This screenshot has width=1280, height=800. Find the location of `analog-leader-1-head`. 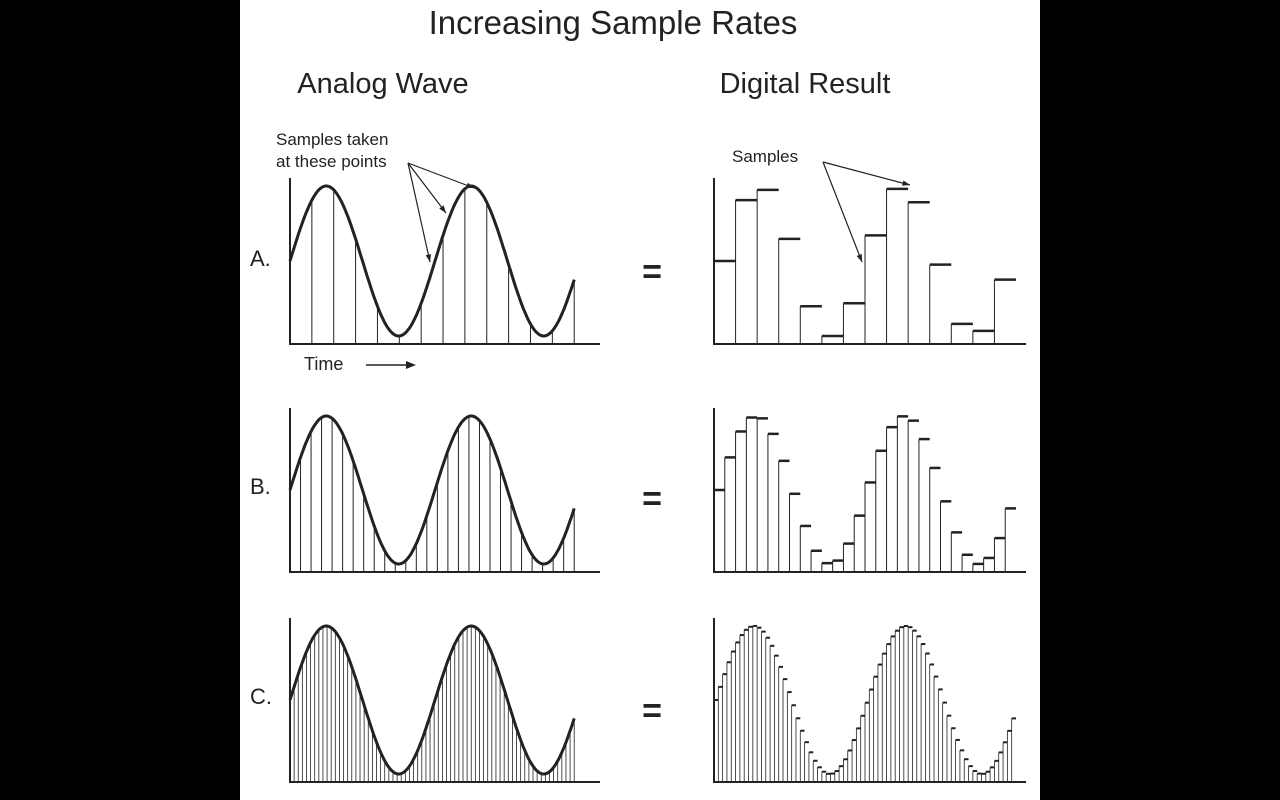

analog-leader-1-head is located at coordinates (428, 258).